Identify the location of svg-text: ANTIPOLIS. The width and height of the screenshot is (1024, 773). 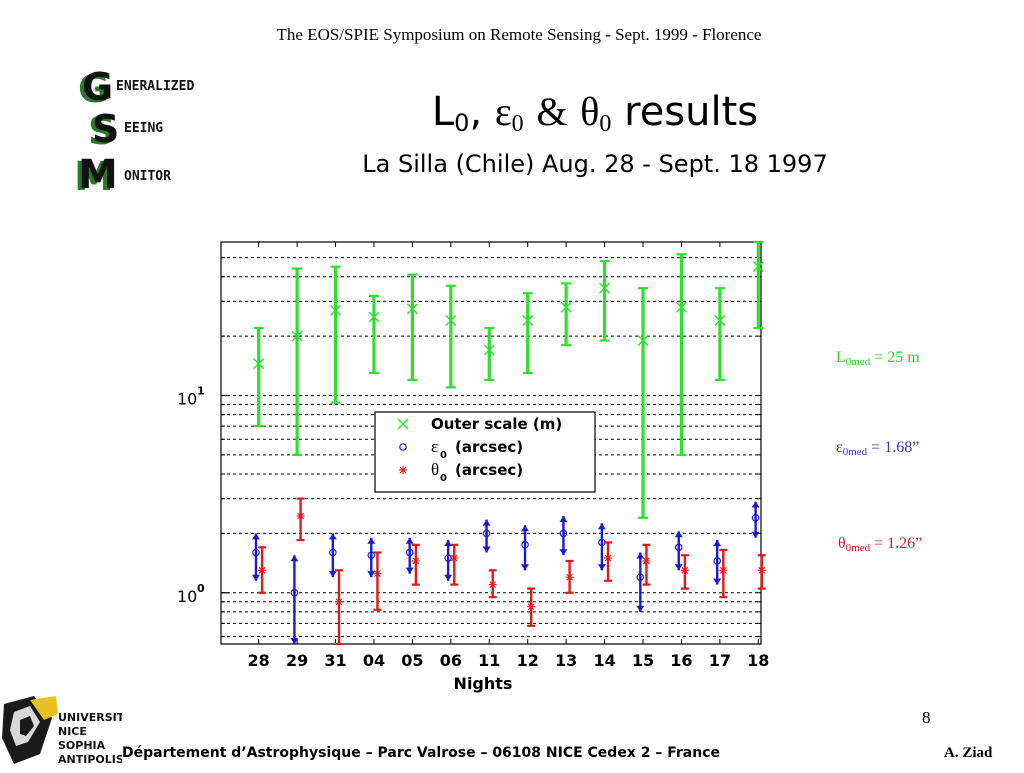
(90, 759).